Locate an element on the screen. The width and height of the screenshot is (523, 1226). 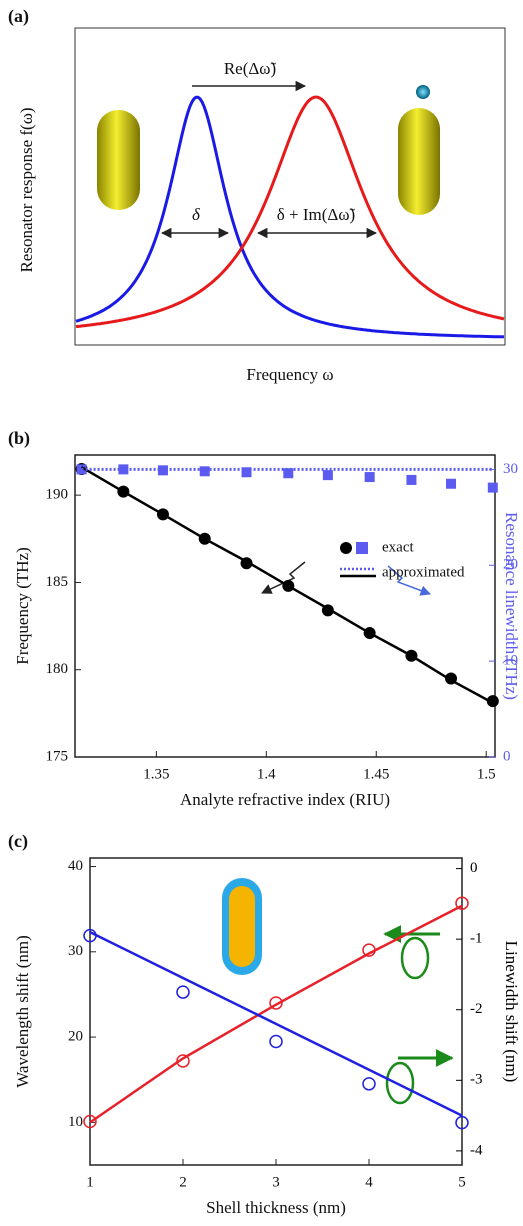
x-axis-label: Shell thickness (nm) is located at coordinates (276, 1207).